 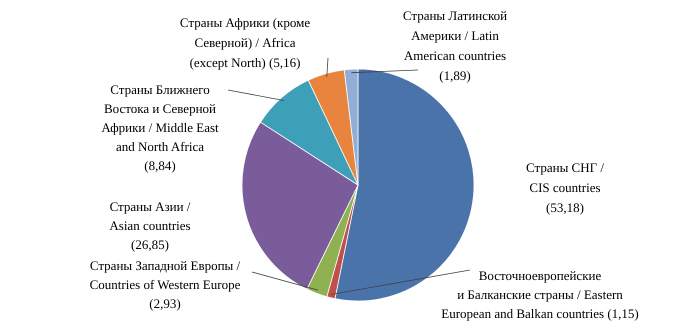 What do you see at coordinates (160, 118) in the screenshot?
I see `slice-label: Страны Ближнего Востока и Северной Африки / Middle East and North Africa` at bounding box center [160, 118].